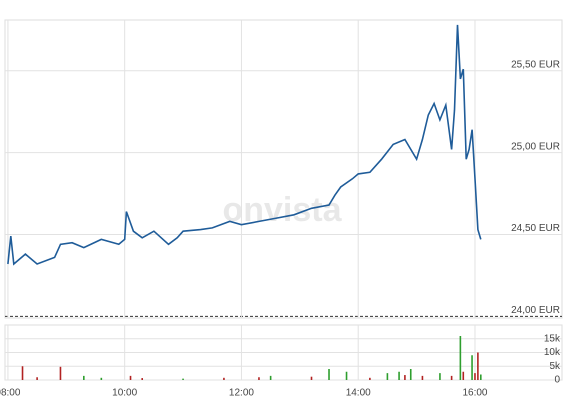  What do you see at coordinates (552, 338) in the screenshot?
I see `y-tick-label: 15k` at bounding box center [552, 338].